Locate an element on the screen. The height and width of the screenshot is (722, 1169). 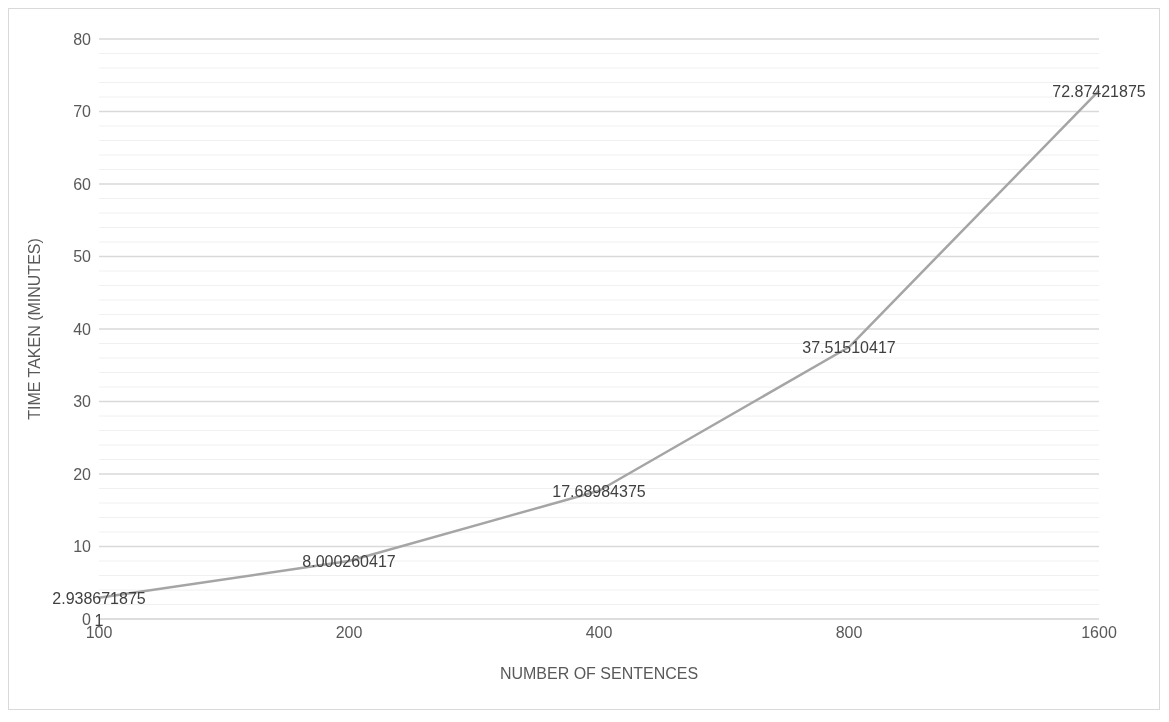
x-axis-title: NUMBER OF SENTENCES is located at coordinates (599, 673).